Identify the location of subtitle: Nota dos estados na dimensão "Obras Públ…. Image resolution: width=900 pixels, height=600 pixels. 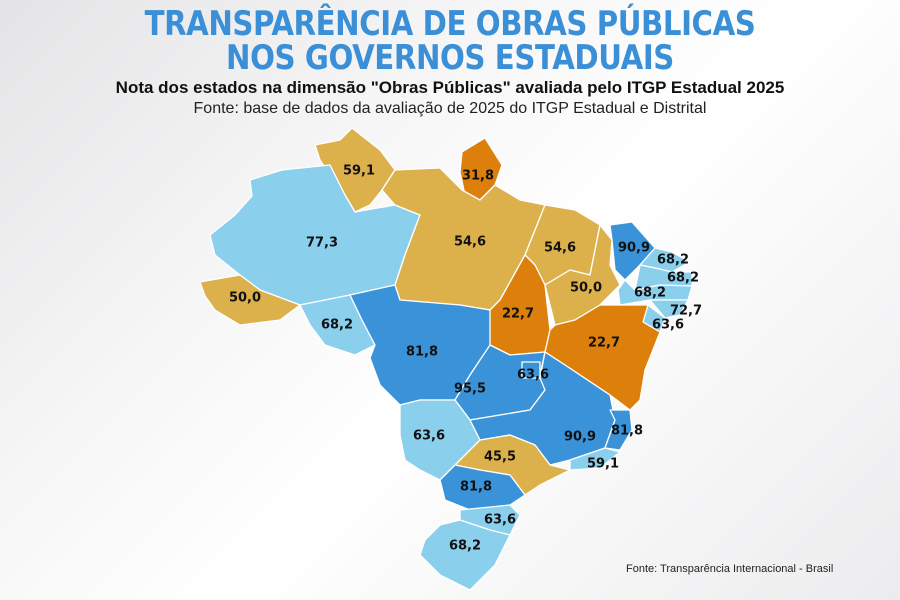
(450, 87).